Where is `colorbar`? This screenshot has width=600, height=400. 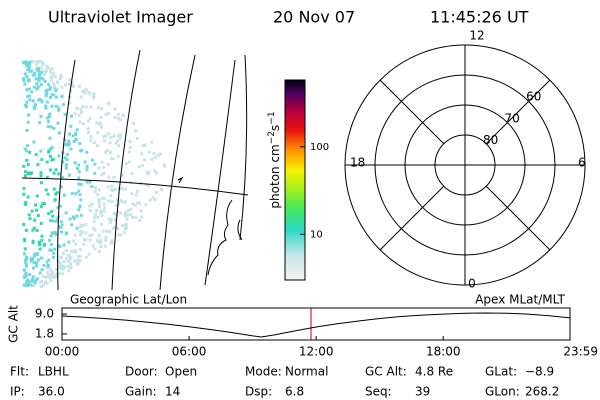 colorbar is located at coordinates (295, 180).